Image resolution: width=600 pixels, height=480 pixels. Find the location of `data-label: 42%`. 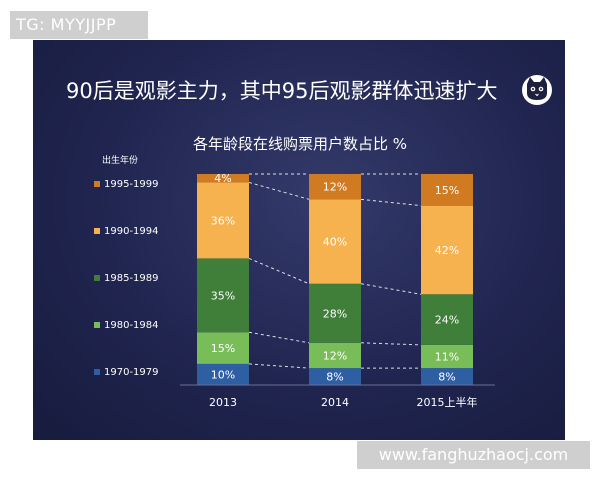

data-label: 42% is located at coordinates (447, 250).